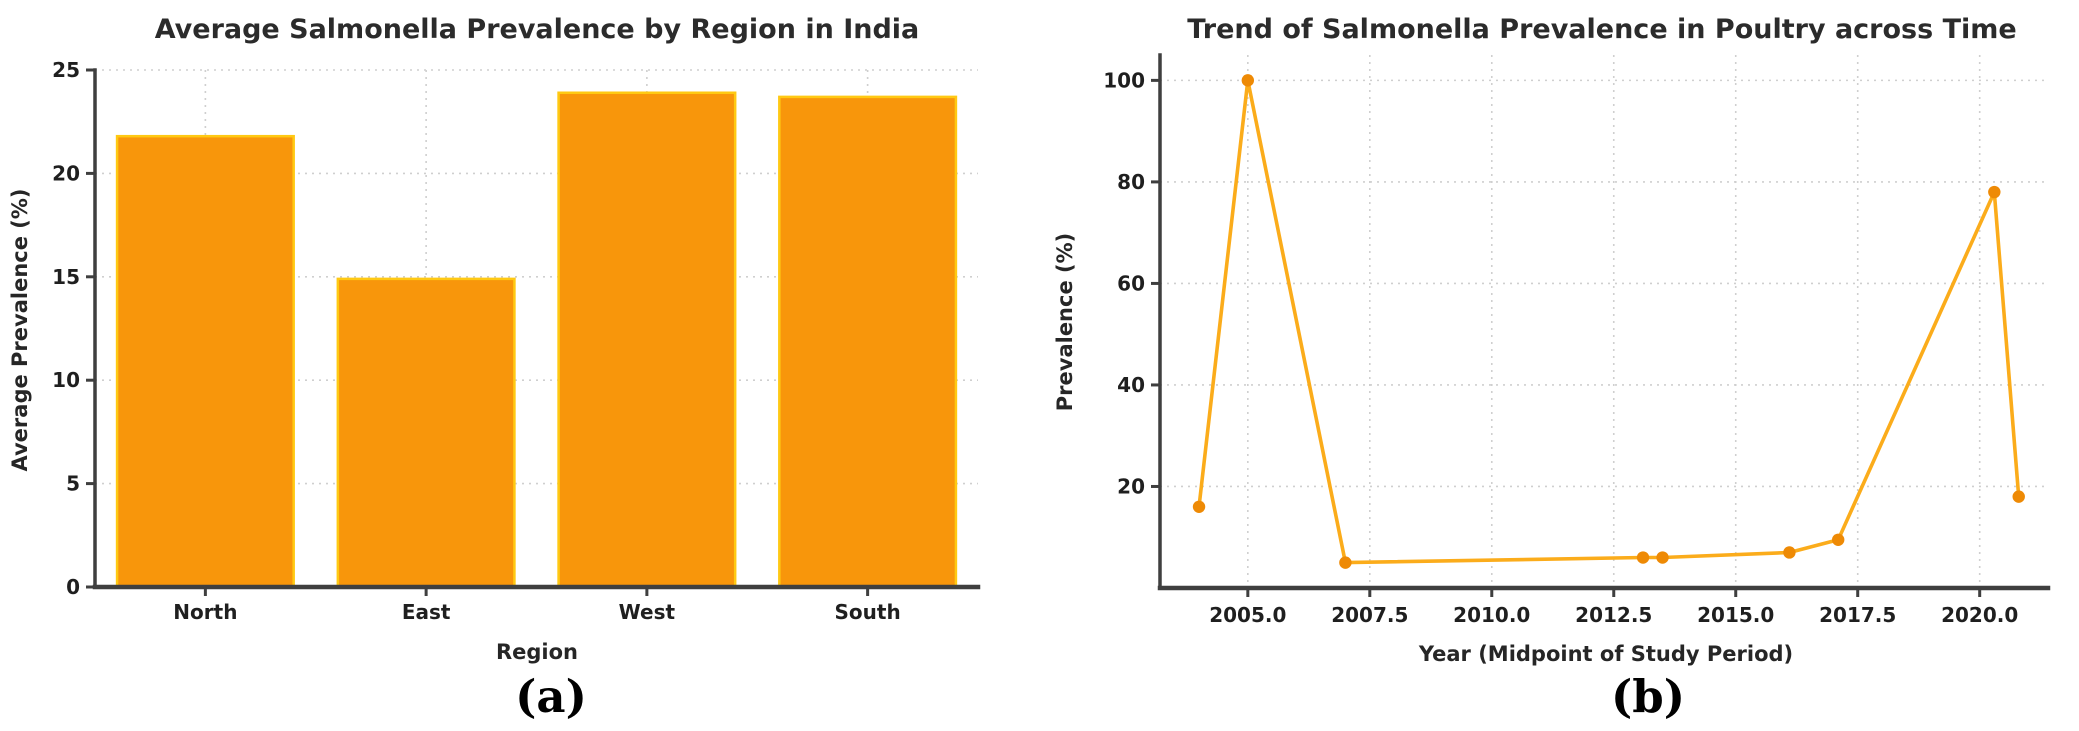  What do you see at coordinates (66, 277) in the screenshot?
I see `y-tick-label: 15` at bounding box center [66, 277].